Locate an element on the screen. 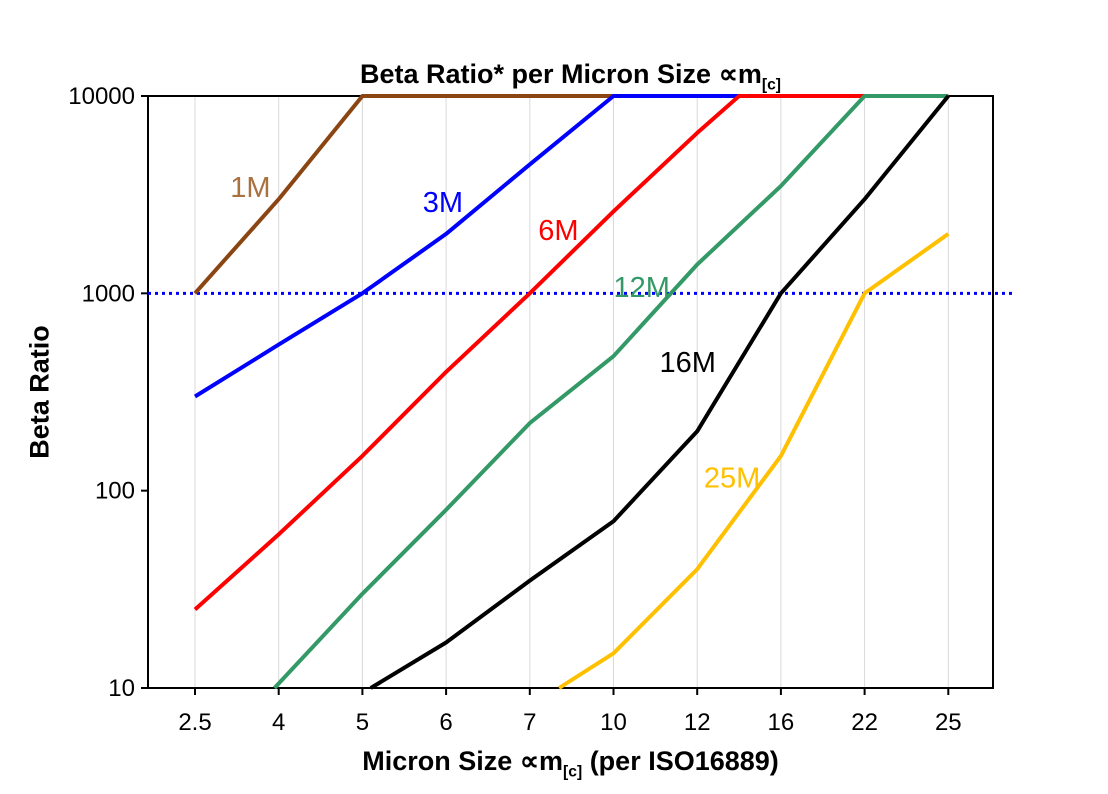  x-tick-label-10: 10 is located at coordinates (613, 722).